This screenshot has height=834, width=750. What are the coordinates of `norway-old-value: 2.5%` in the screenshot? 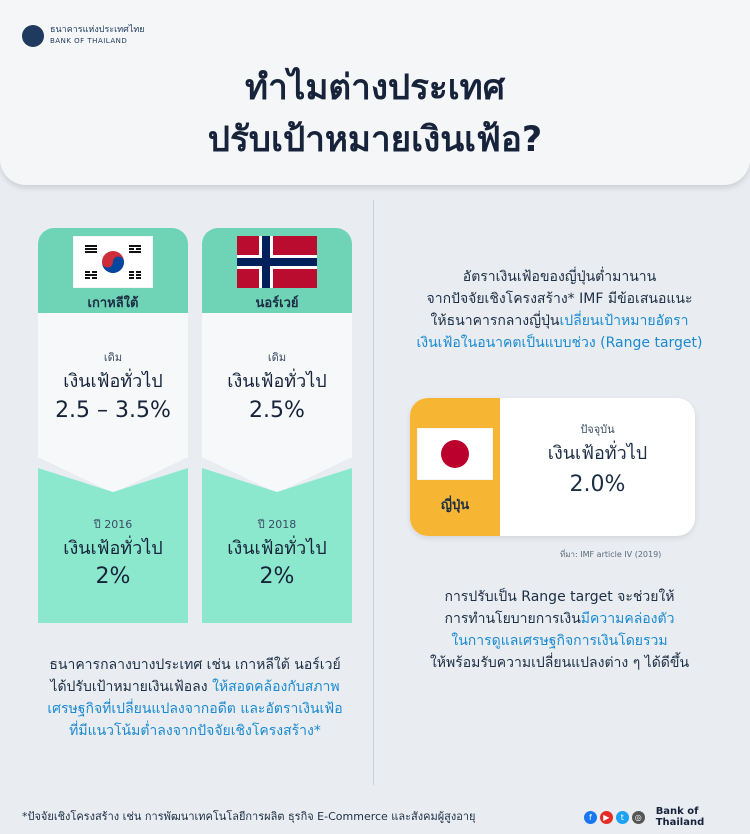 It's located at (277, 410).